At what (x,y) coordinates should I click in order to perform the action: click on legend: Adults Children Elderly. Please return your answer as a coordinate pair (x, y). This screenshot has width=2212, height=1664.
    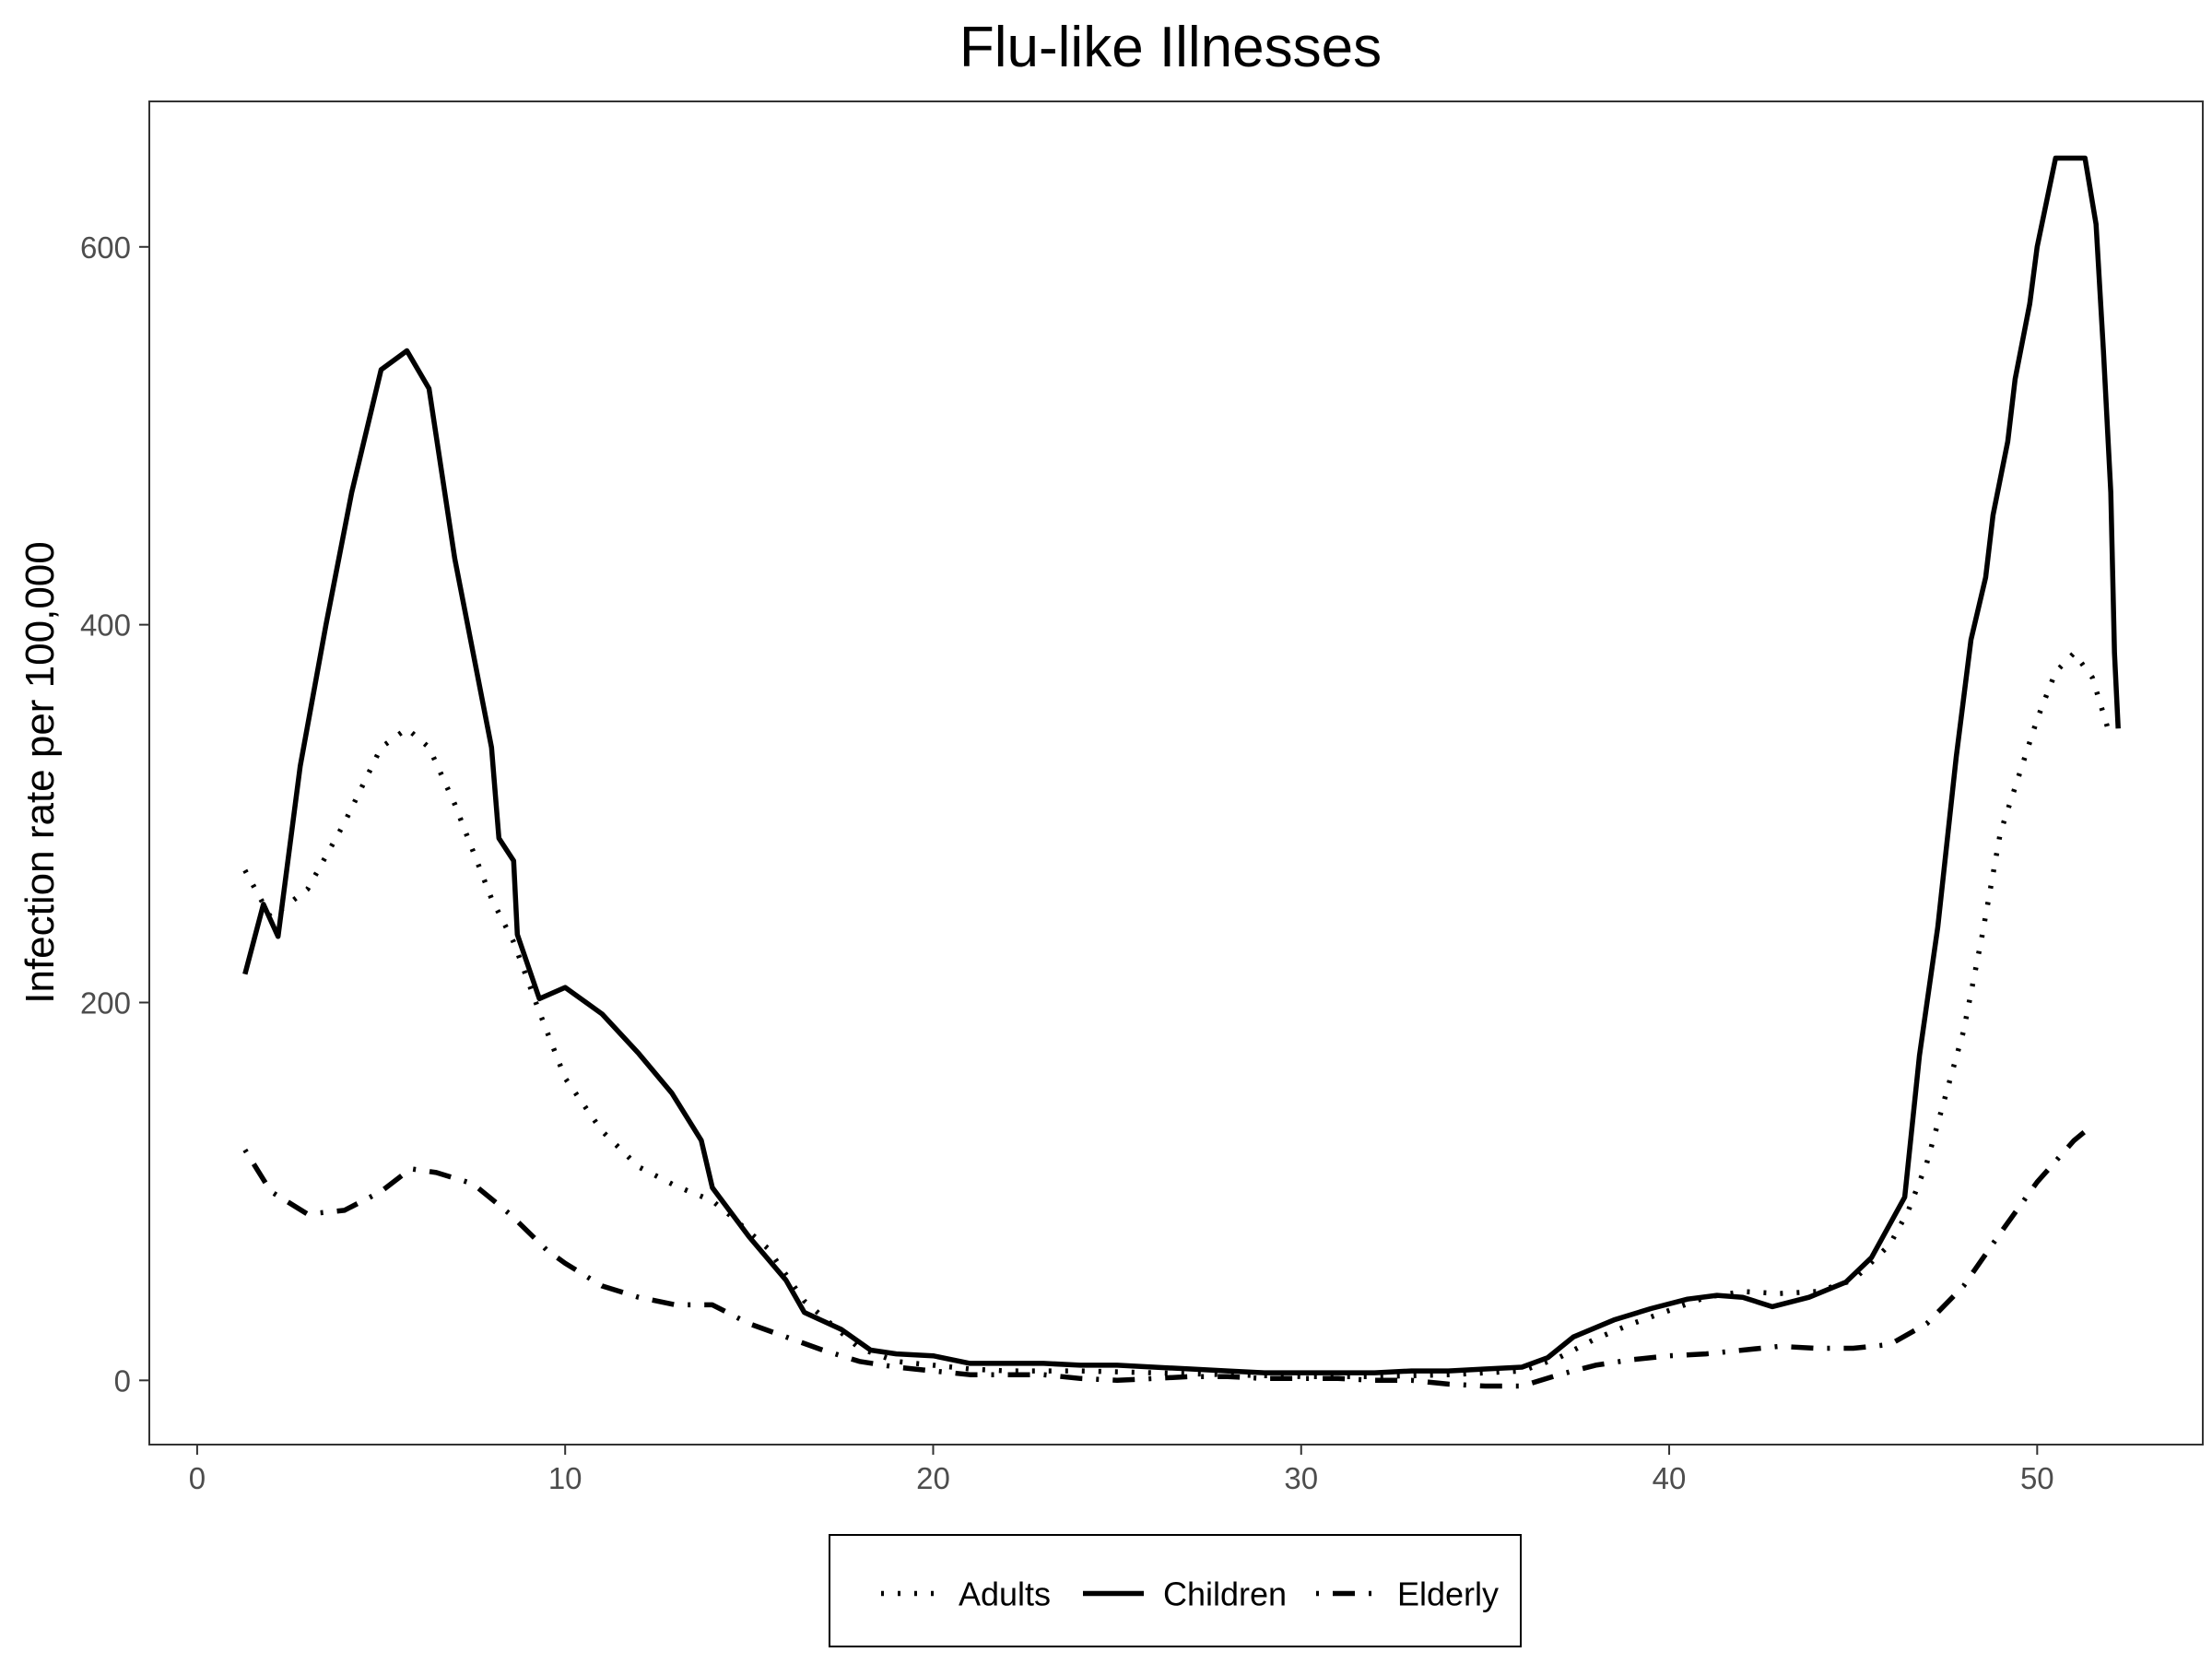
    Looking at the image, I should click on (1175, 1590).